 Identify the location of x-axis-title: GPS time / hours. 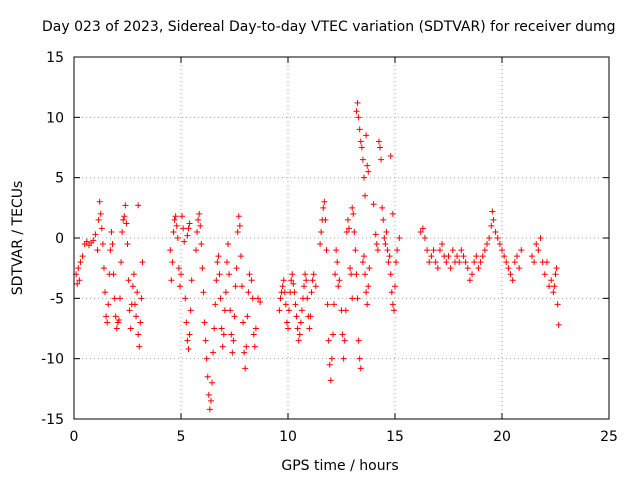
(339, 466).